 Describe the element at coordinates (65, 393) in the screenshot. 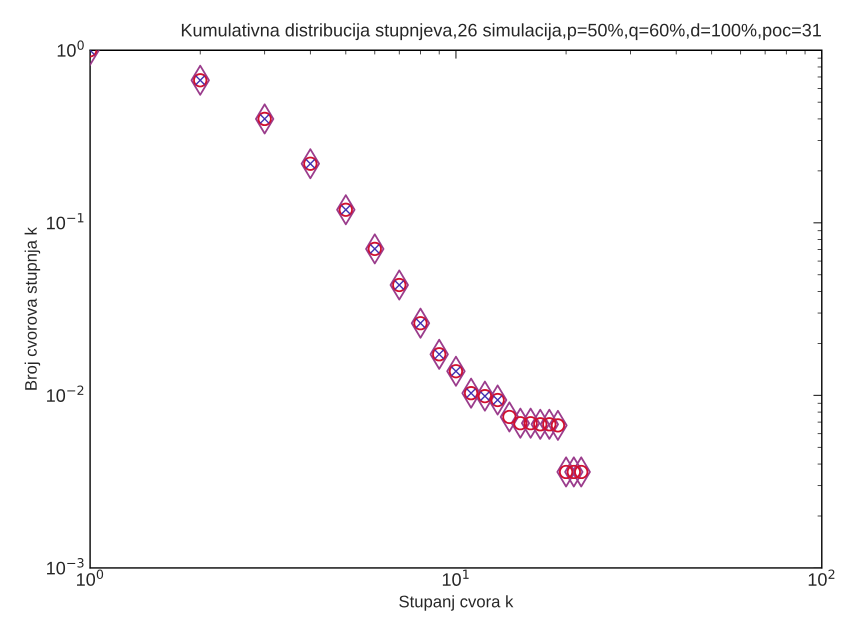

I see `y-tick-label: 10$^{−2}$` at that location.